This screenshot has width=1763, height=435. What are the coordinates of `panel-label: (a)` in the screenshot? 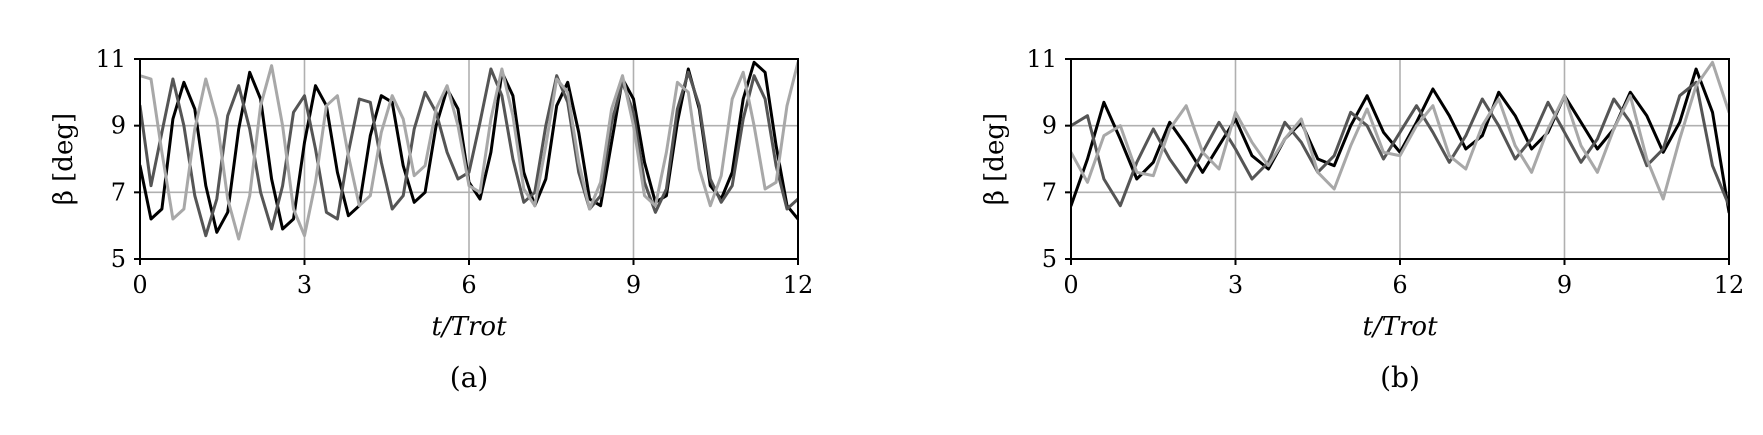 It's located at (469, 377).